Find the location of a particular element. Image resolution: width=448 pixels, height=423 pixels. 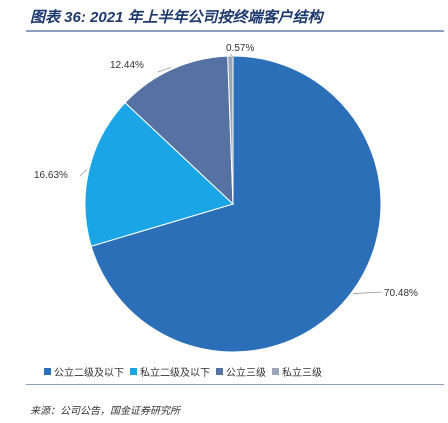

source-note: 来源：公司公告，国金证券研究所 is located at coordinates (105, 411).